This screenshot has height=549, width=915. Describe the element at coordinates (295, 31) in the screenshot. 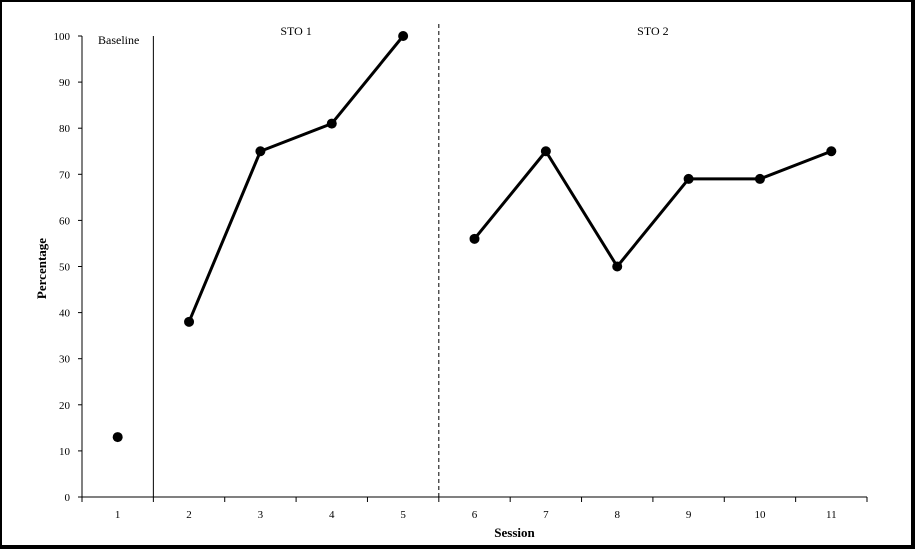

I see `phase-label-2: STO 1` at that location.